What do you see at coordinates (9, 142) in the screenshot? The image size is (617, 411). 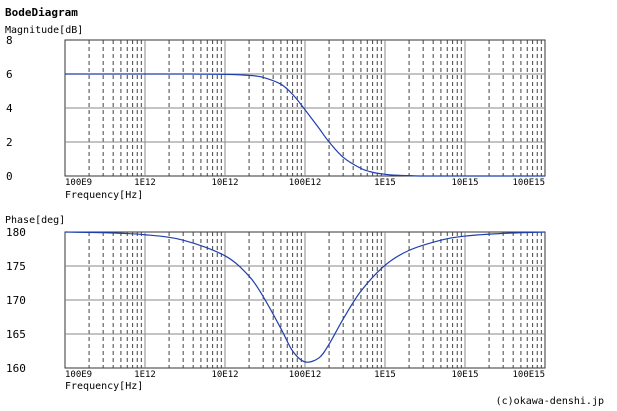 I see `y-tick-label: 2` at bounding box center [9, 142].